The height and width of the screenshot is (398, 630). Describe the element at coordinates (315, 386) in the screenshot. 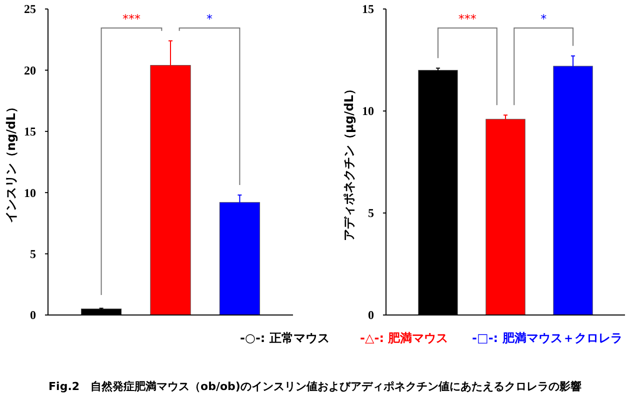

I see `caption: Fig.2 自然発症肥満マウス（ob/ob)のインスリン値およびアディポネクチン値にあたえるクロレラの影響` at that location.